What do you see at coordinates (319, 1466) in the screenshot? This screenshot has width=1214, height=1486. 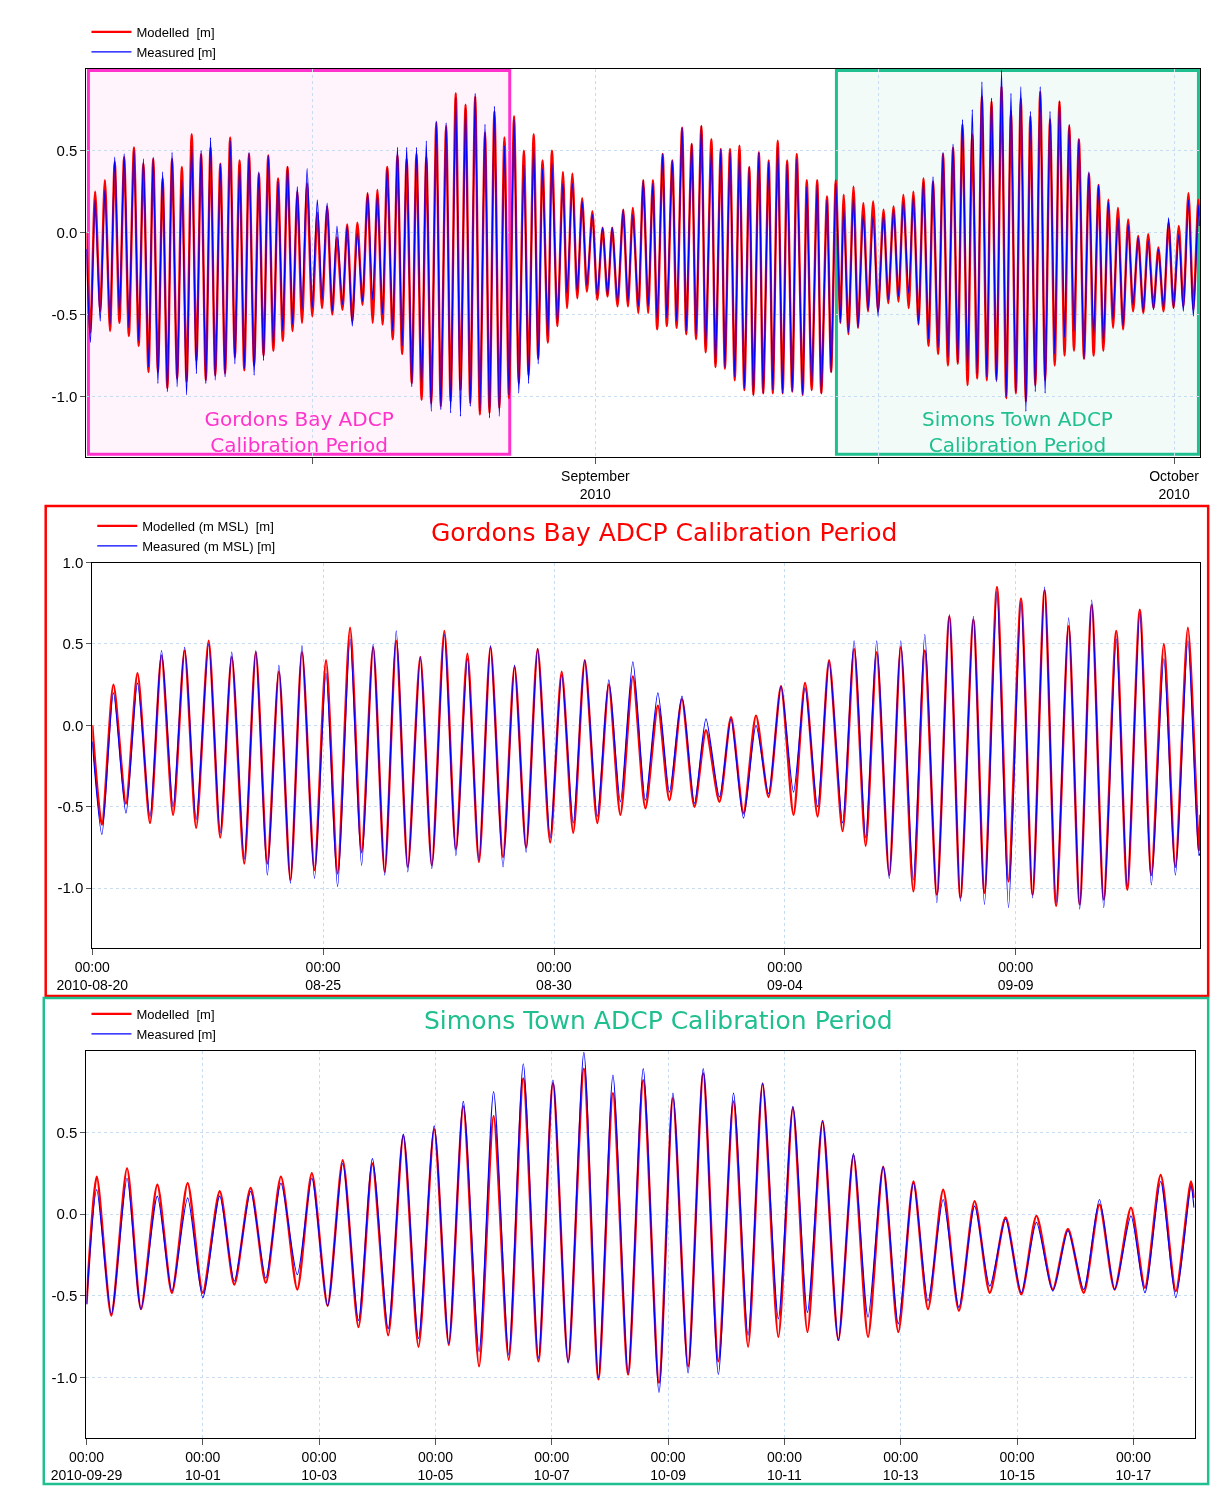 I see `x-tick-label: 00:00 10-03` at bounding box center [319, 1466].